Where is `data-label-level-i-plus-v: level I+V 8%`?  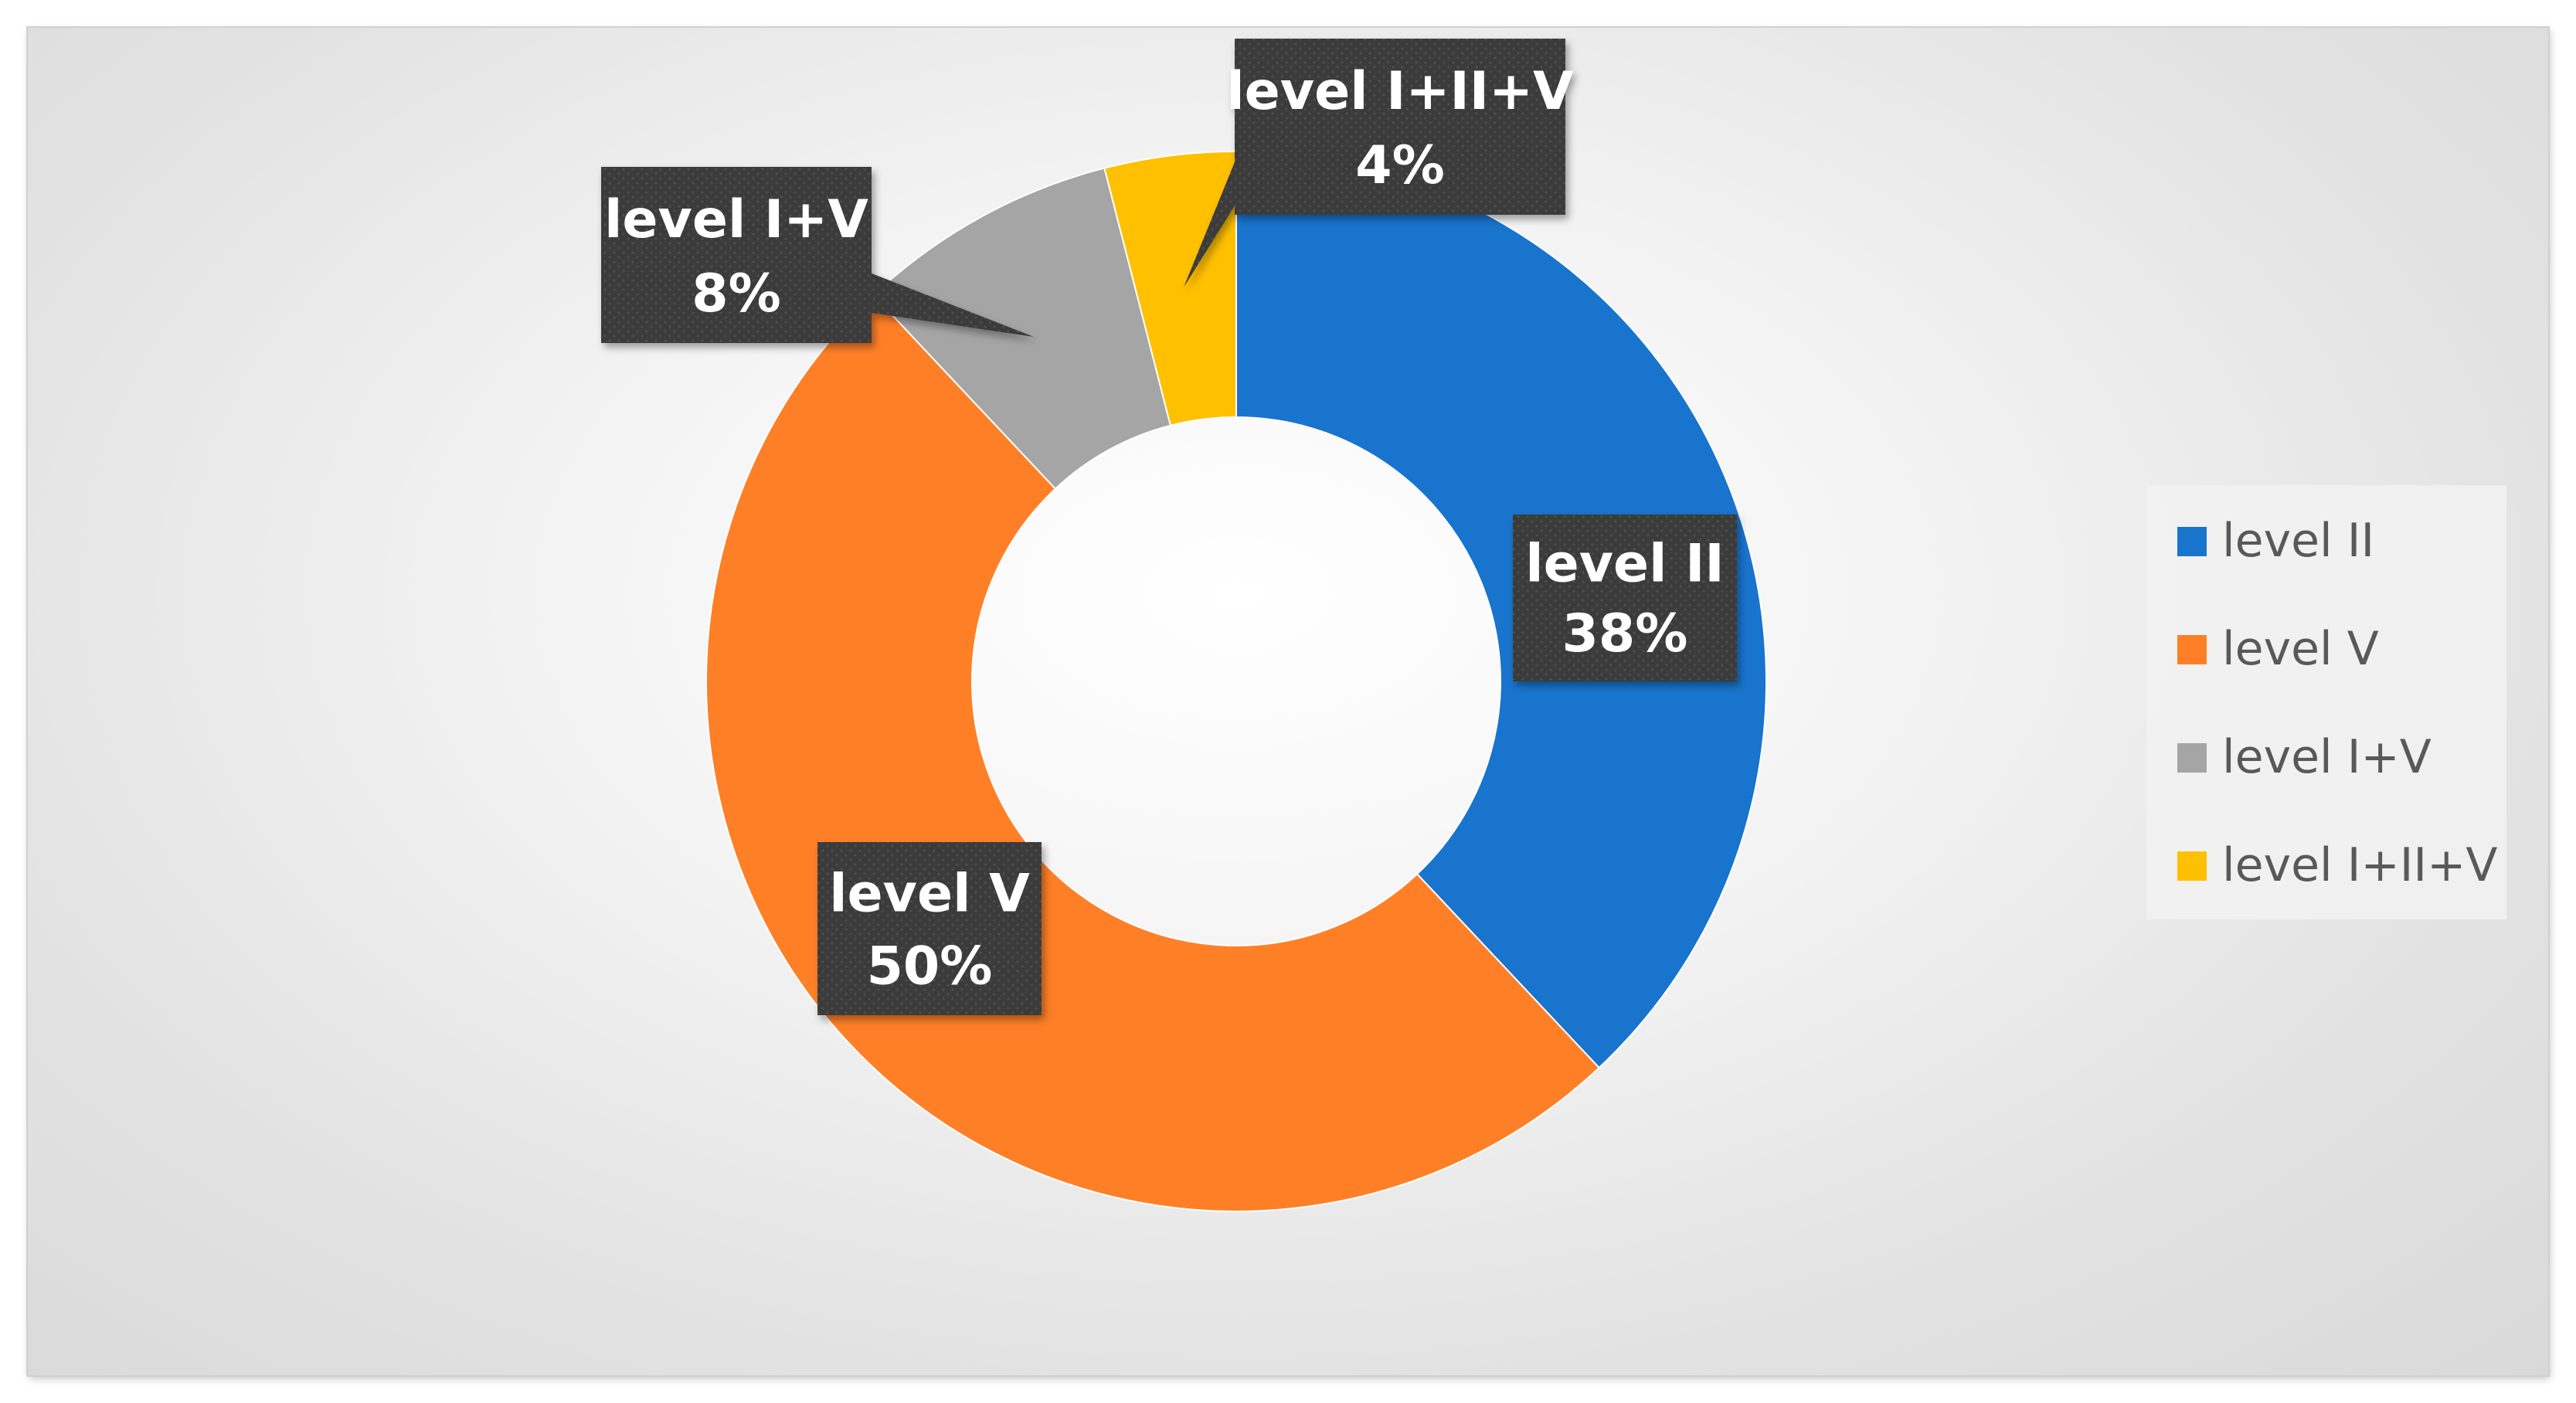
data-label-level-i-plus-v: level I+V 8% is located at coordinates (817, 255).